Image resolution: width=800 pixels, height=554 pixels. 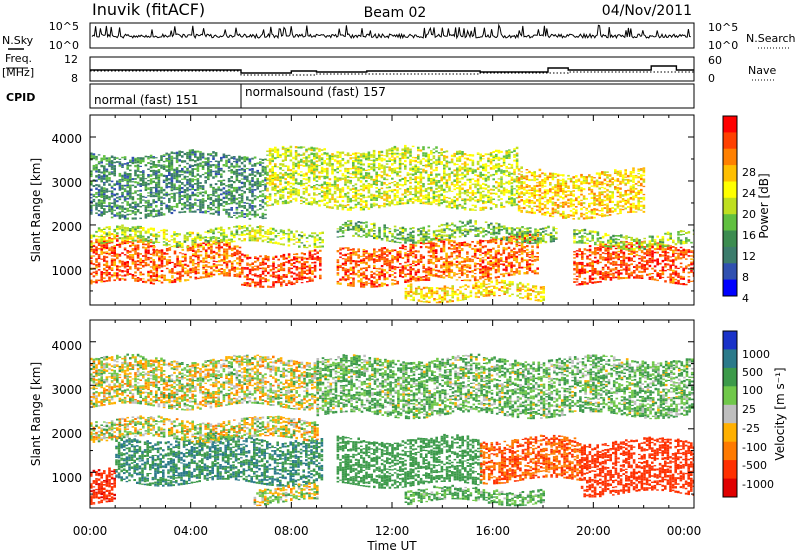 I want to click on nave-line, so click(x=392, y=73).